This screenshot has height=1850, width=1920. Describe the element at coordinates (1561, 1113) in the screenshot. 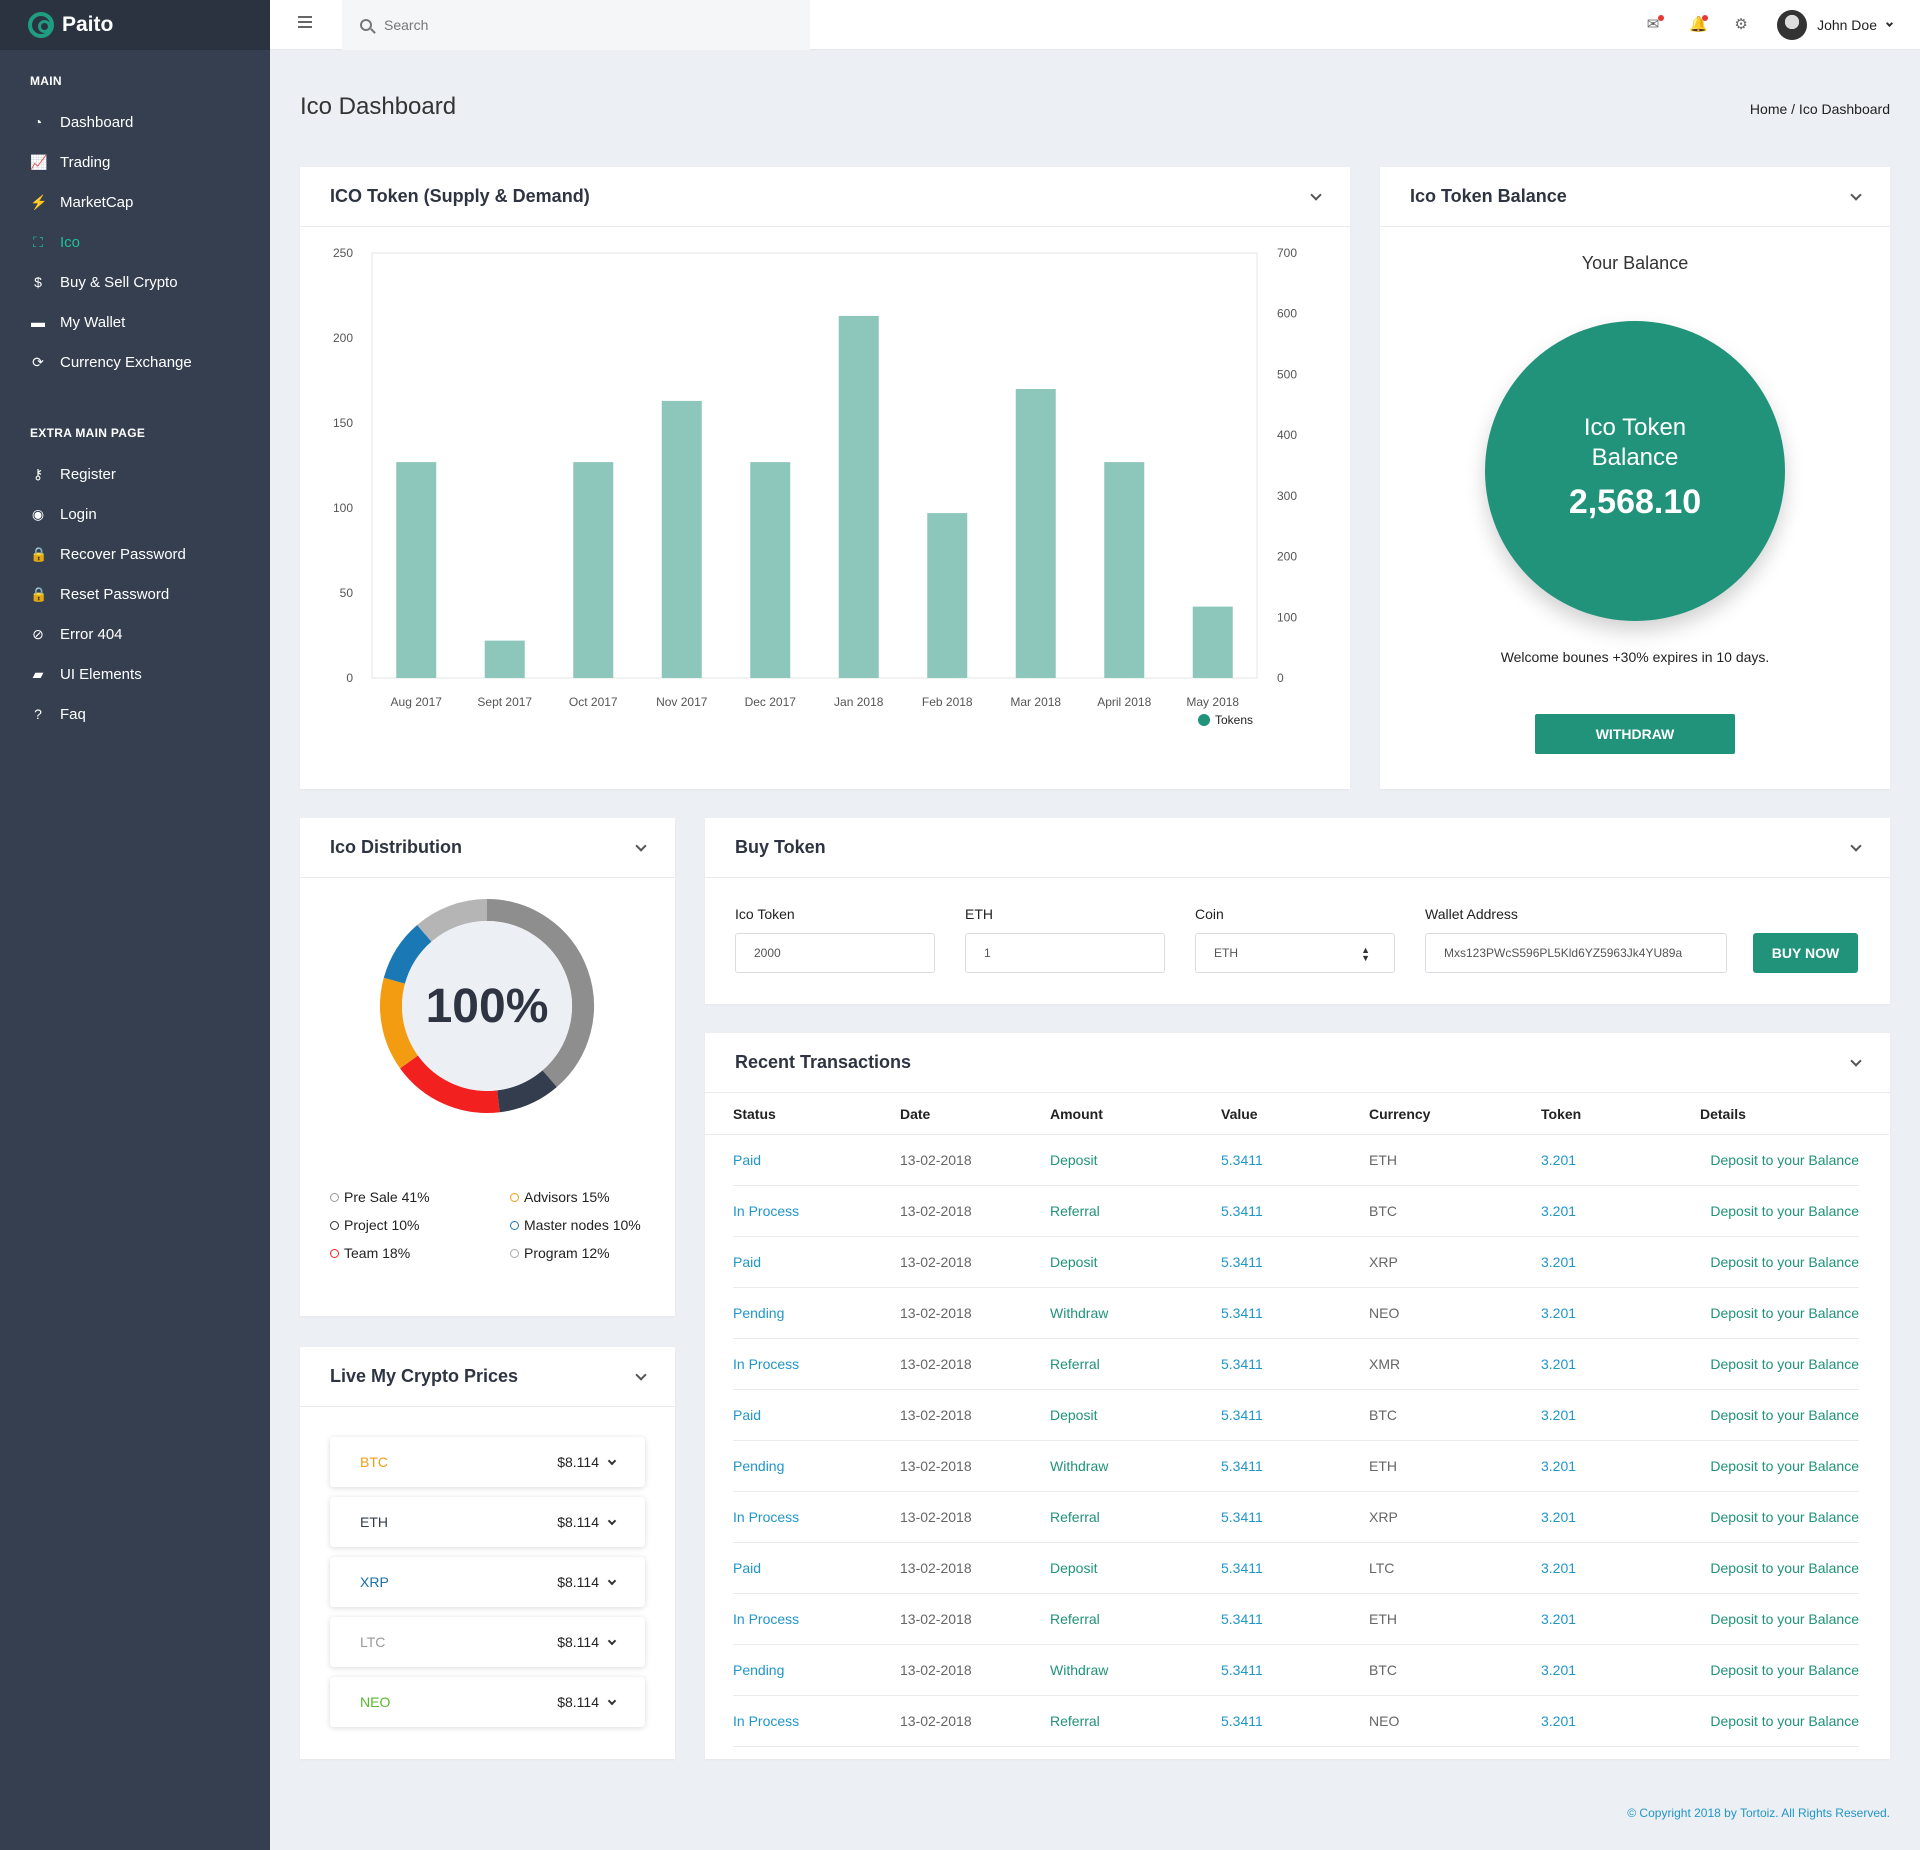

I see `header-token: Token` at that location.